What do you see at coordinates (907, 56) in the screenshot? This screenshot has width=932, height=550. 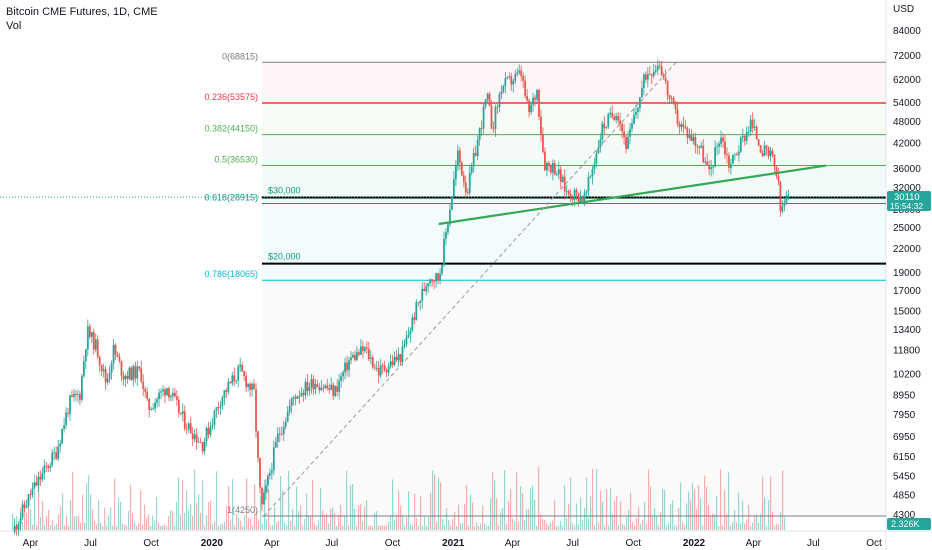 I see `y-tick-label: 72000` at bounding box center [907, 56].